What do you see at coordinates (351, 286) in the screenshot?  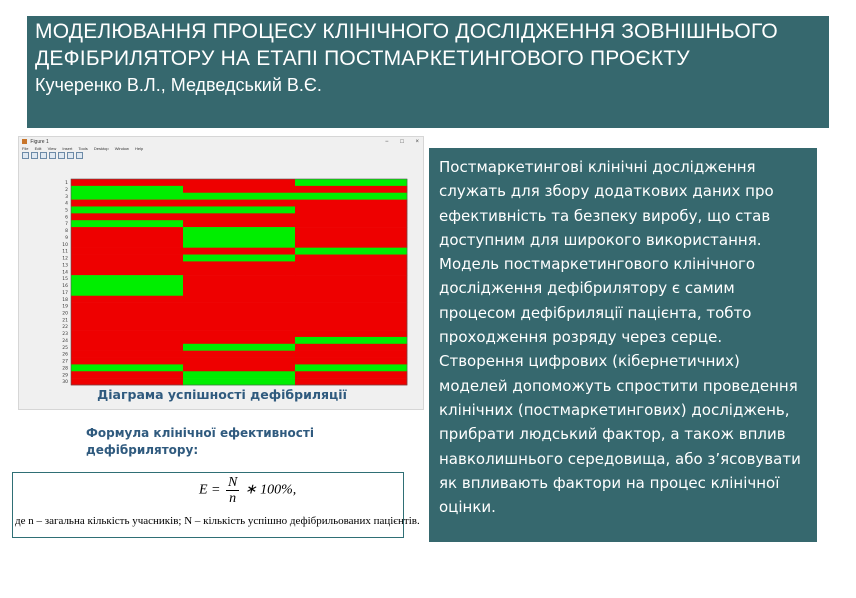 I see `heatmap-cell-r16-c3` at bounding box center [351, 286].